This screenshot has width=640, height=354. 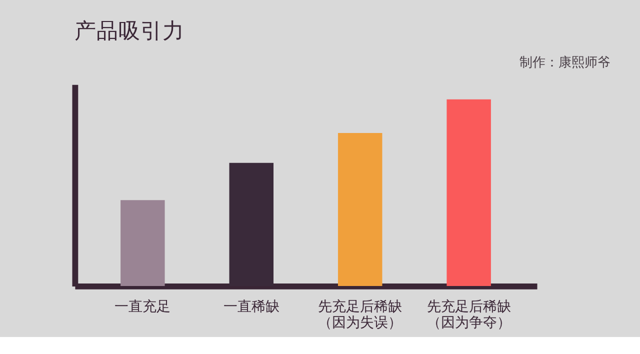 What do you see at coordinates (565, 63) in the screenshot?
I see `text: 制作：康熙师爷` at bounding box center [565, 63].